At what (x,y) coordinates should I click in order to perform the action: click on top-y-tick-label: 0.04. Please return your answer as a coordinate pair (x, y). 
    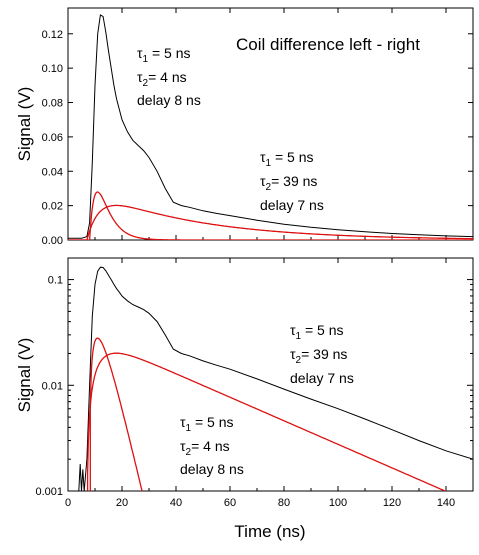
    Looking at the image, I should click on (52, 172).